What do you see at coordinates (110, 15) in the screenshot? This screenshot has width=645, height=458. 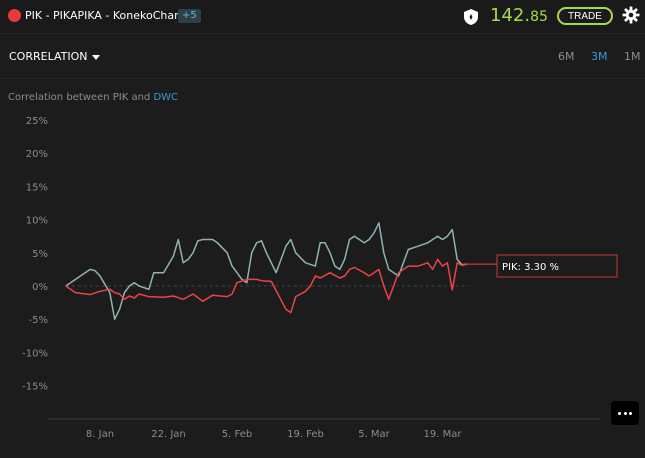 I see `instrument-title: PIK - PIKAPIKA - KonekoChanFX` at bounding box center [110, 15].